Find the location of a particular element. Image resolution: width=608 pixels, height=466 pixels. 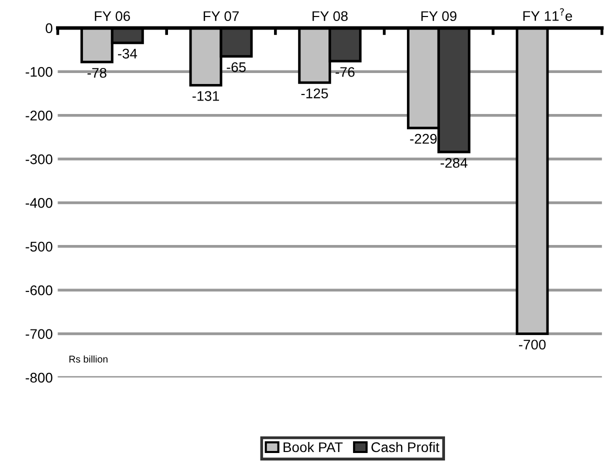

legend-label: Book PAT is located at coordinates (313, 447).